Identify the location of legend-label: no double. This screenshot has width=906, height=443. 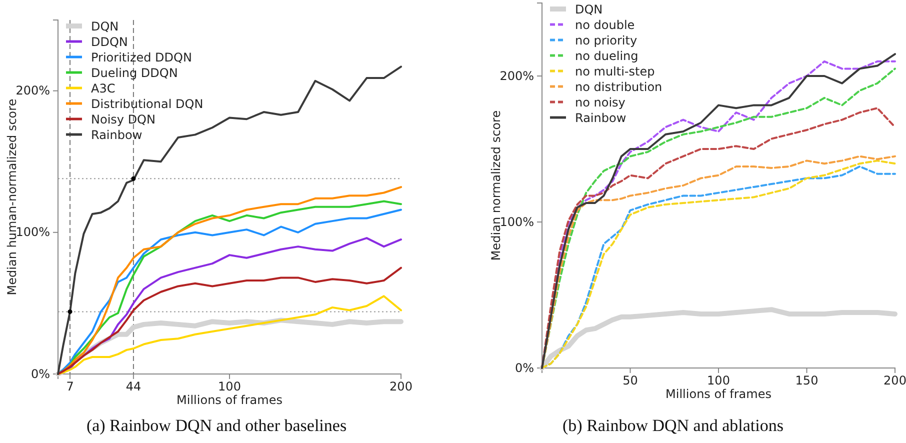
(605, 25).